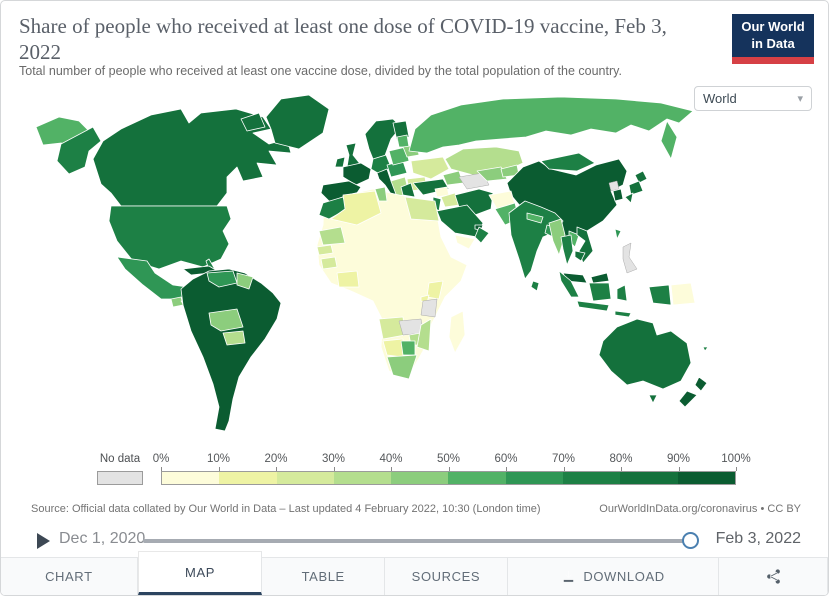 The height and width of the screenshot is (596, 829). What do you see at coordinates (408, 190) in the screenshot?
I see `greece-region` at bounding box center [408, 190].